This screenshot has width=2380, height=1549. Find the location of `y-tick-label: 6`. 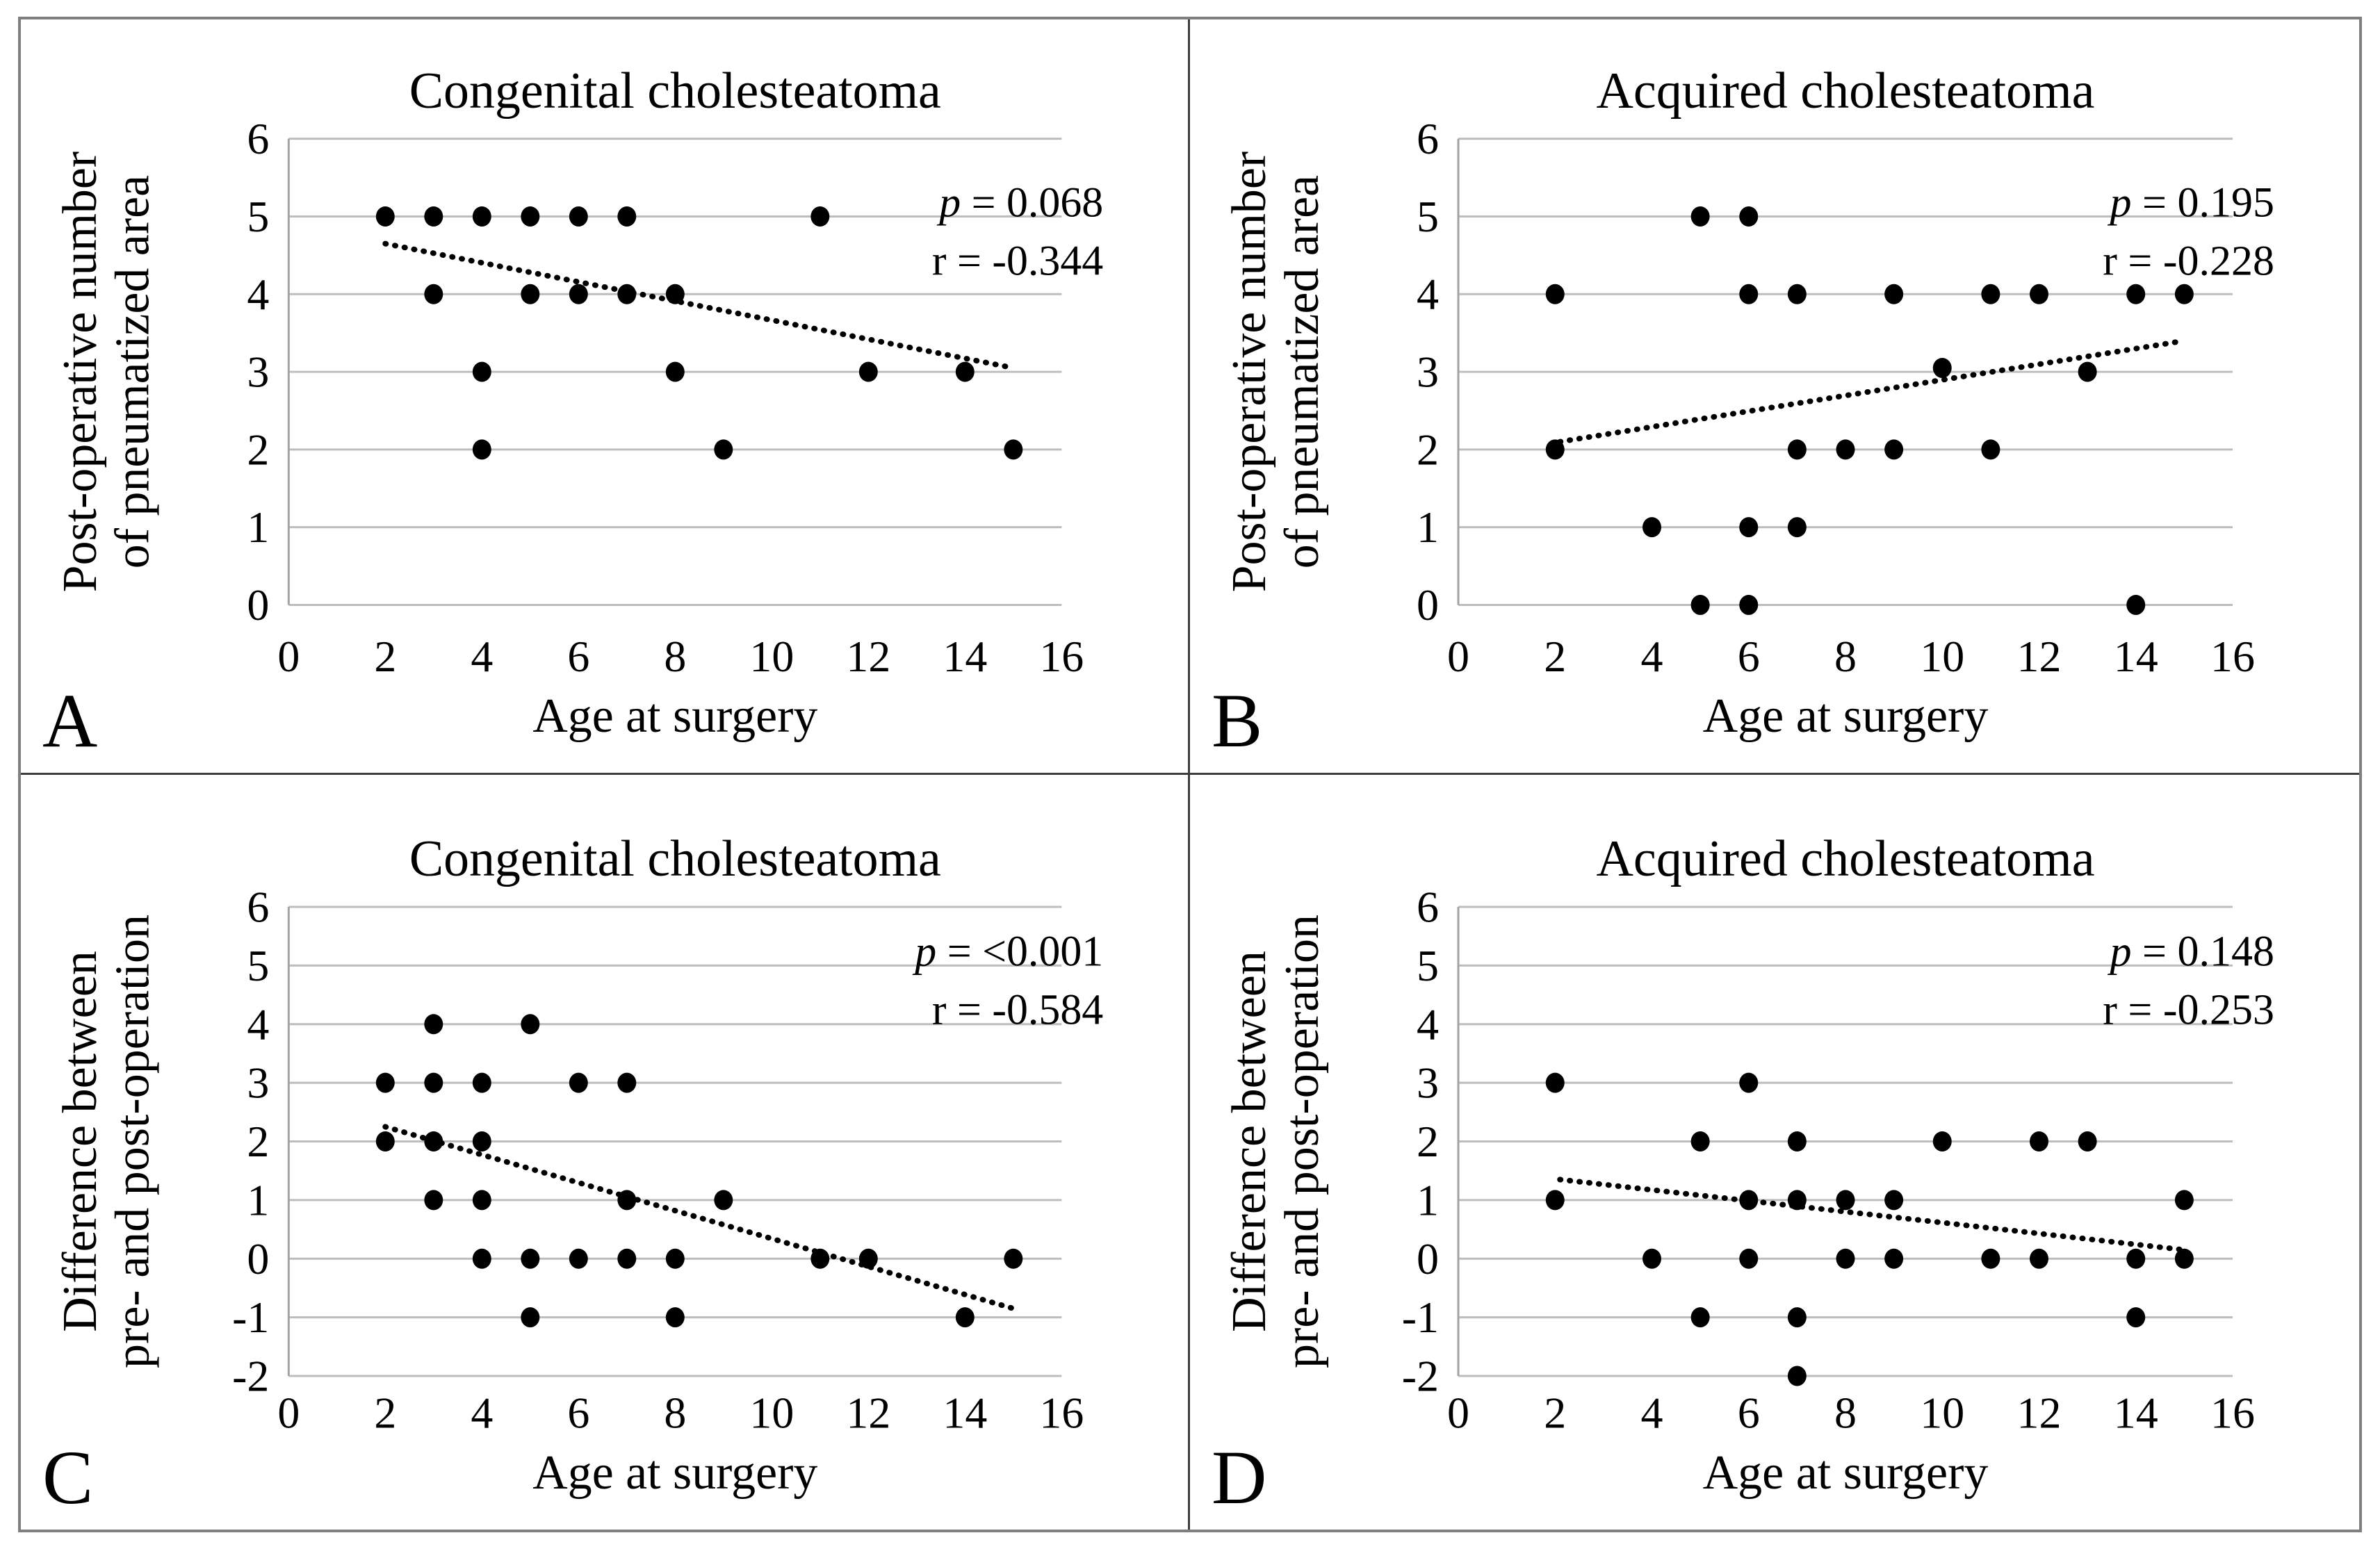

y-tick-label: 6 is located at coordinates (258, 138).